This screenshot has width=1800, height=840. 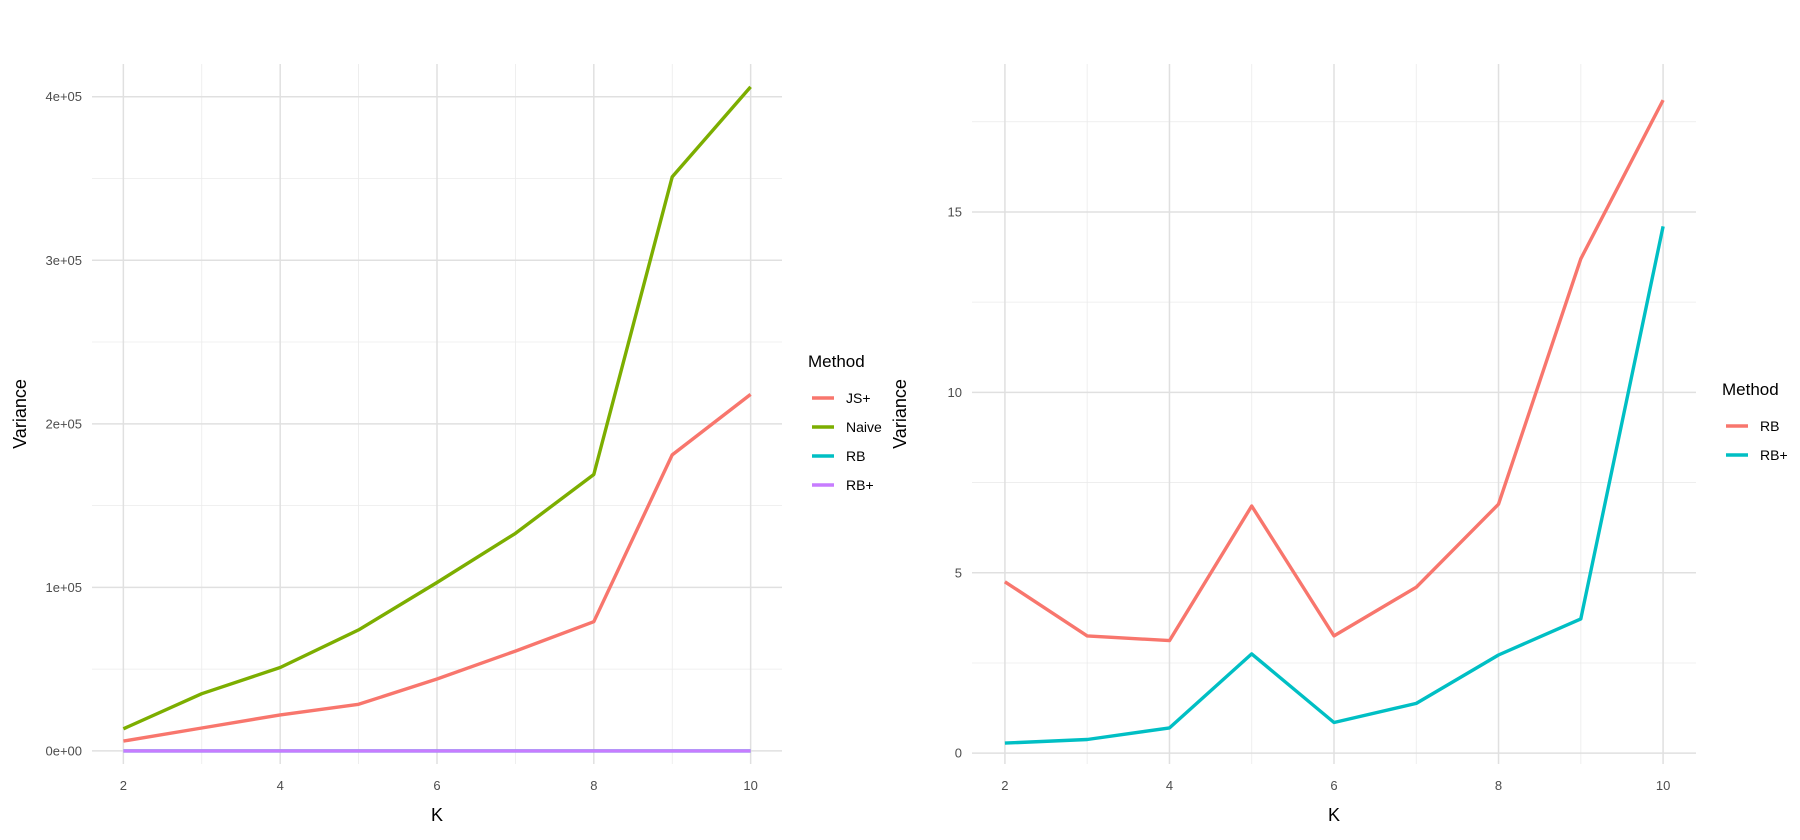 I want to click on legend-label: JS+, so click(x=858, y=398).